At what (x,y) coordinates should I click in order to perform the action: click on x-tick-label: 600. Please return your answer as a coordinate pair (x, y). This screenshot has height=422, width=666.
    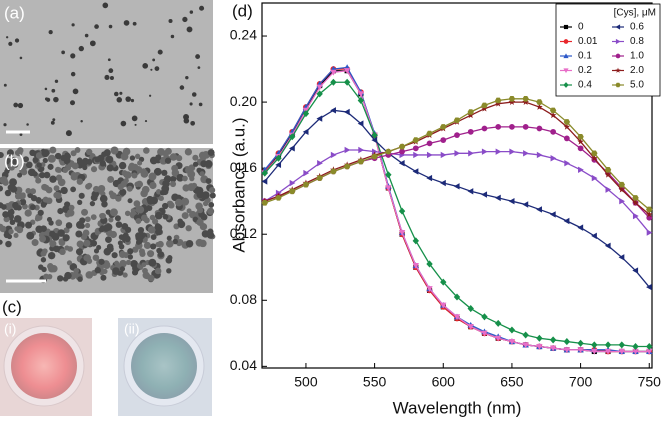
    Looking at the image, I should click on (444, 382).